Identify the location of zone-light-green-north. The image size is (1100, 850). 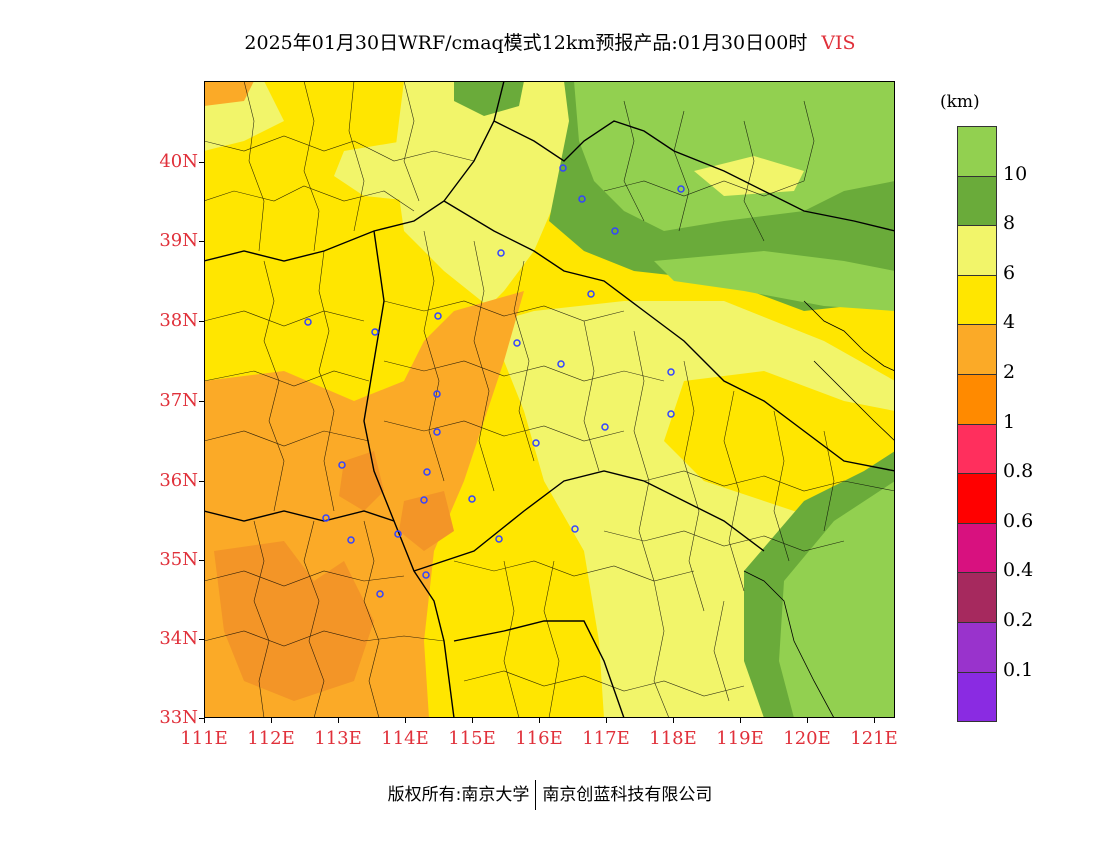
(734, 156).